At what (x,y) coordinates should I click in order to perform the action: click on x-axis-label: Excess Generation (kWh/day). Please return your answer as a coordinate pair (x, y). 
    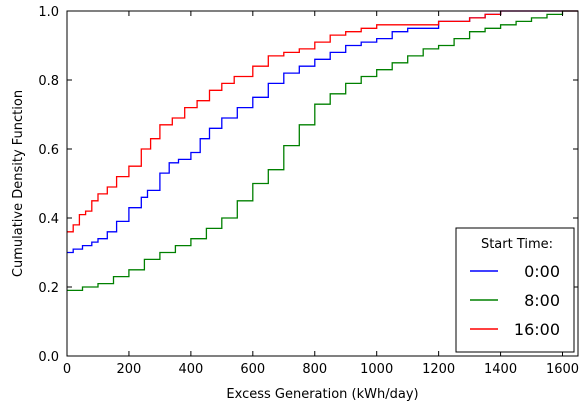
    Looking at the image, I should click on (322, 394).